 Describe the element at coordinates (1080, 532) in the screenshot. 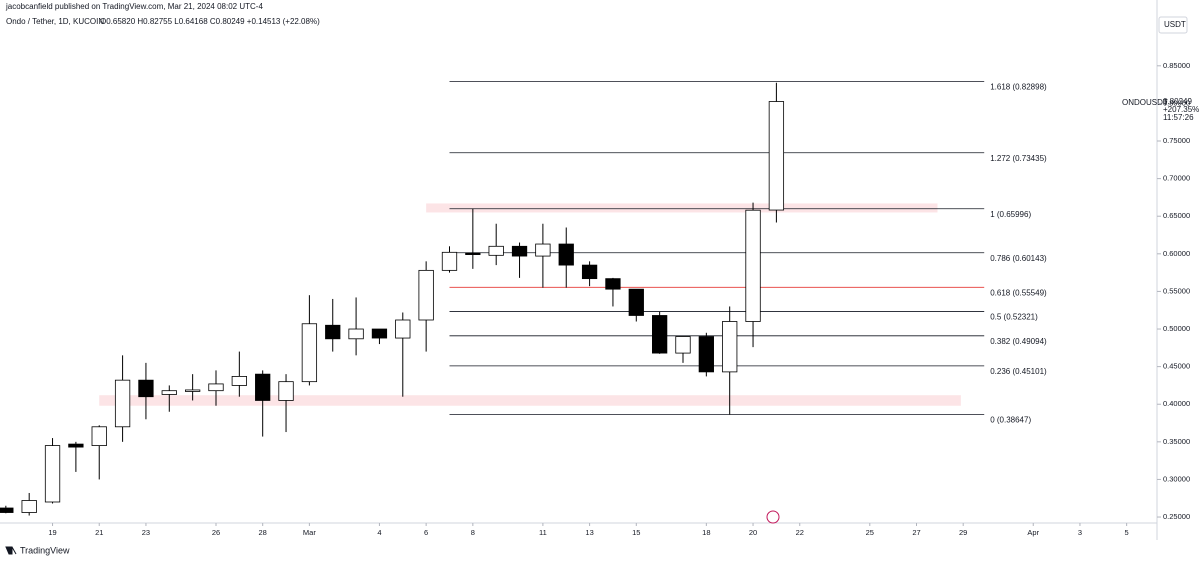

I see `x-tick-label: 3` at that location.